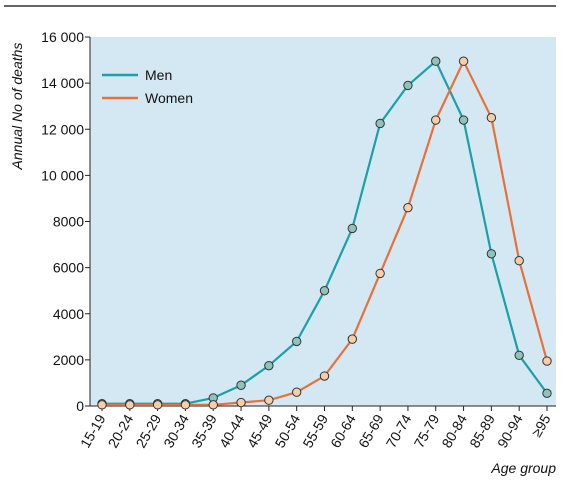 The image size is (572, 482). I want to click on x-tick-label: 25-29, so click(148, 430).